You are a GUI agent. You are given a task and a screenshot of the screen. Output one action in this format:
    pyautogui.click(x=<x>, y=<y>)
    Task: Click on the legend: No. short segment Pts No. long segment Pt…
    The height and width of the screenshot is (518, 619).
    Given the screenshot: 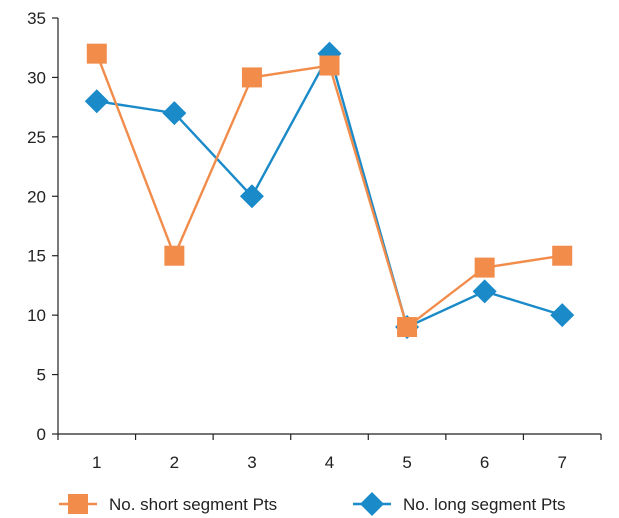 What is the action you would take?
    pyautogui.click(x=312, y=504)
    